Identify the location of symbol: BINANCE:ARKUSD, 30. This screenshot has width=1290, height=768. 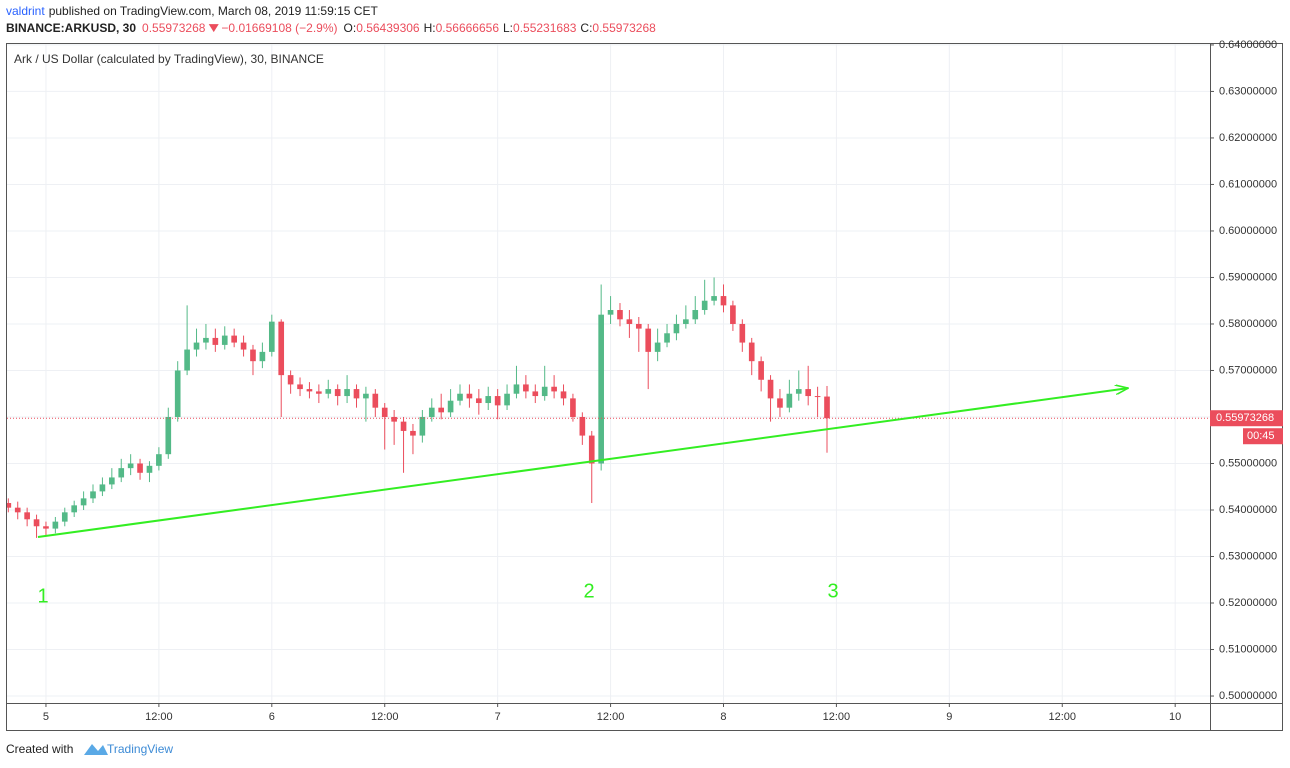
(71, 28).